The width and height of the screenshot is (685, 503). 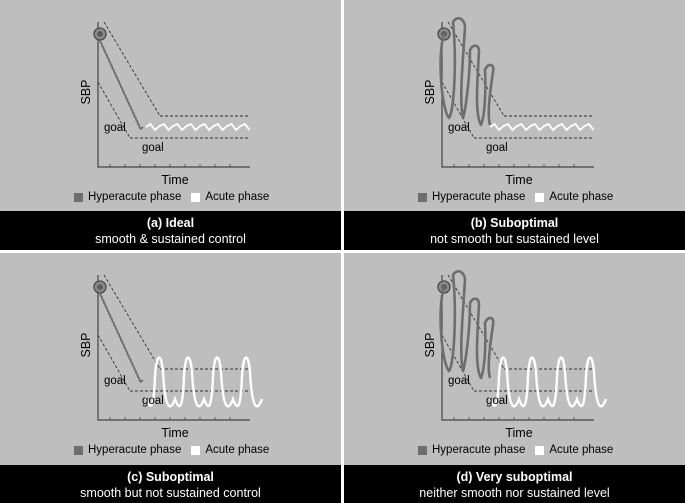 What do you see at coordinates (514, 493) in the screenshot?
I see `panel-subtitle: neither smooth nor sustained level` at bounding box center [514, 493].